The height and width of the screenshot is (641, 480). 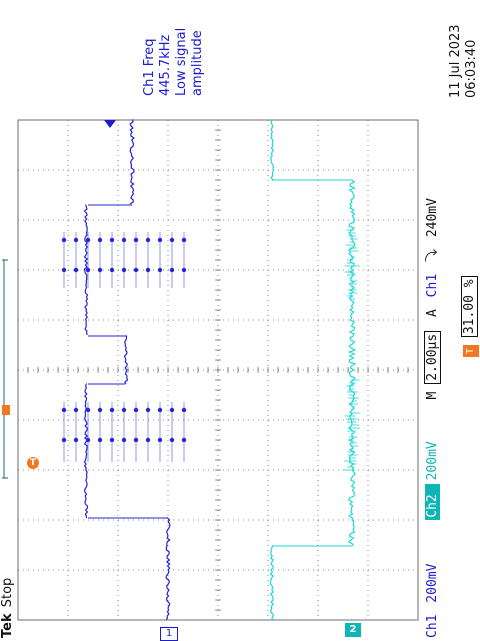 What do you see at coordinates (432, 313) in the screenshot?
I see `trigger-mode: A` at bounding box center [432, 313].